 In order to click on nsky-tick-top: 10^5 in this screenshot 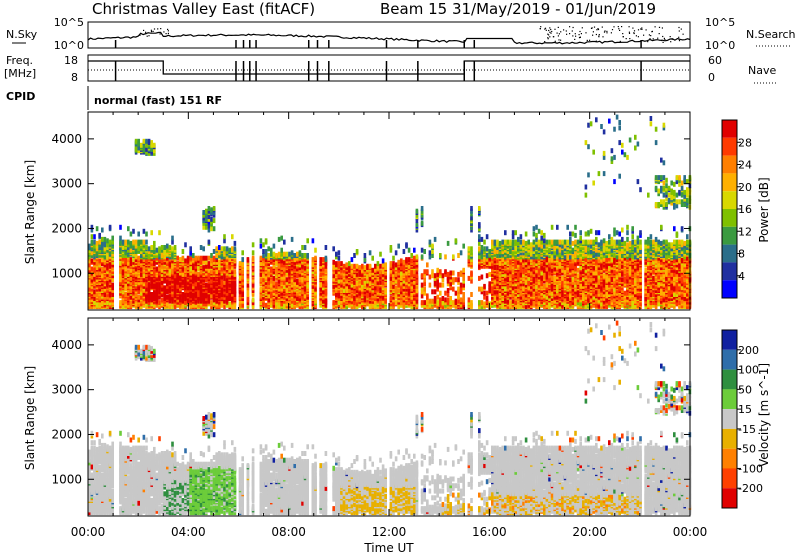, I will do `click(69, 22)`.